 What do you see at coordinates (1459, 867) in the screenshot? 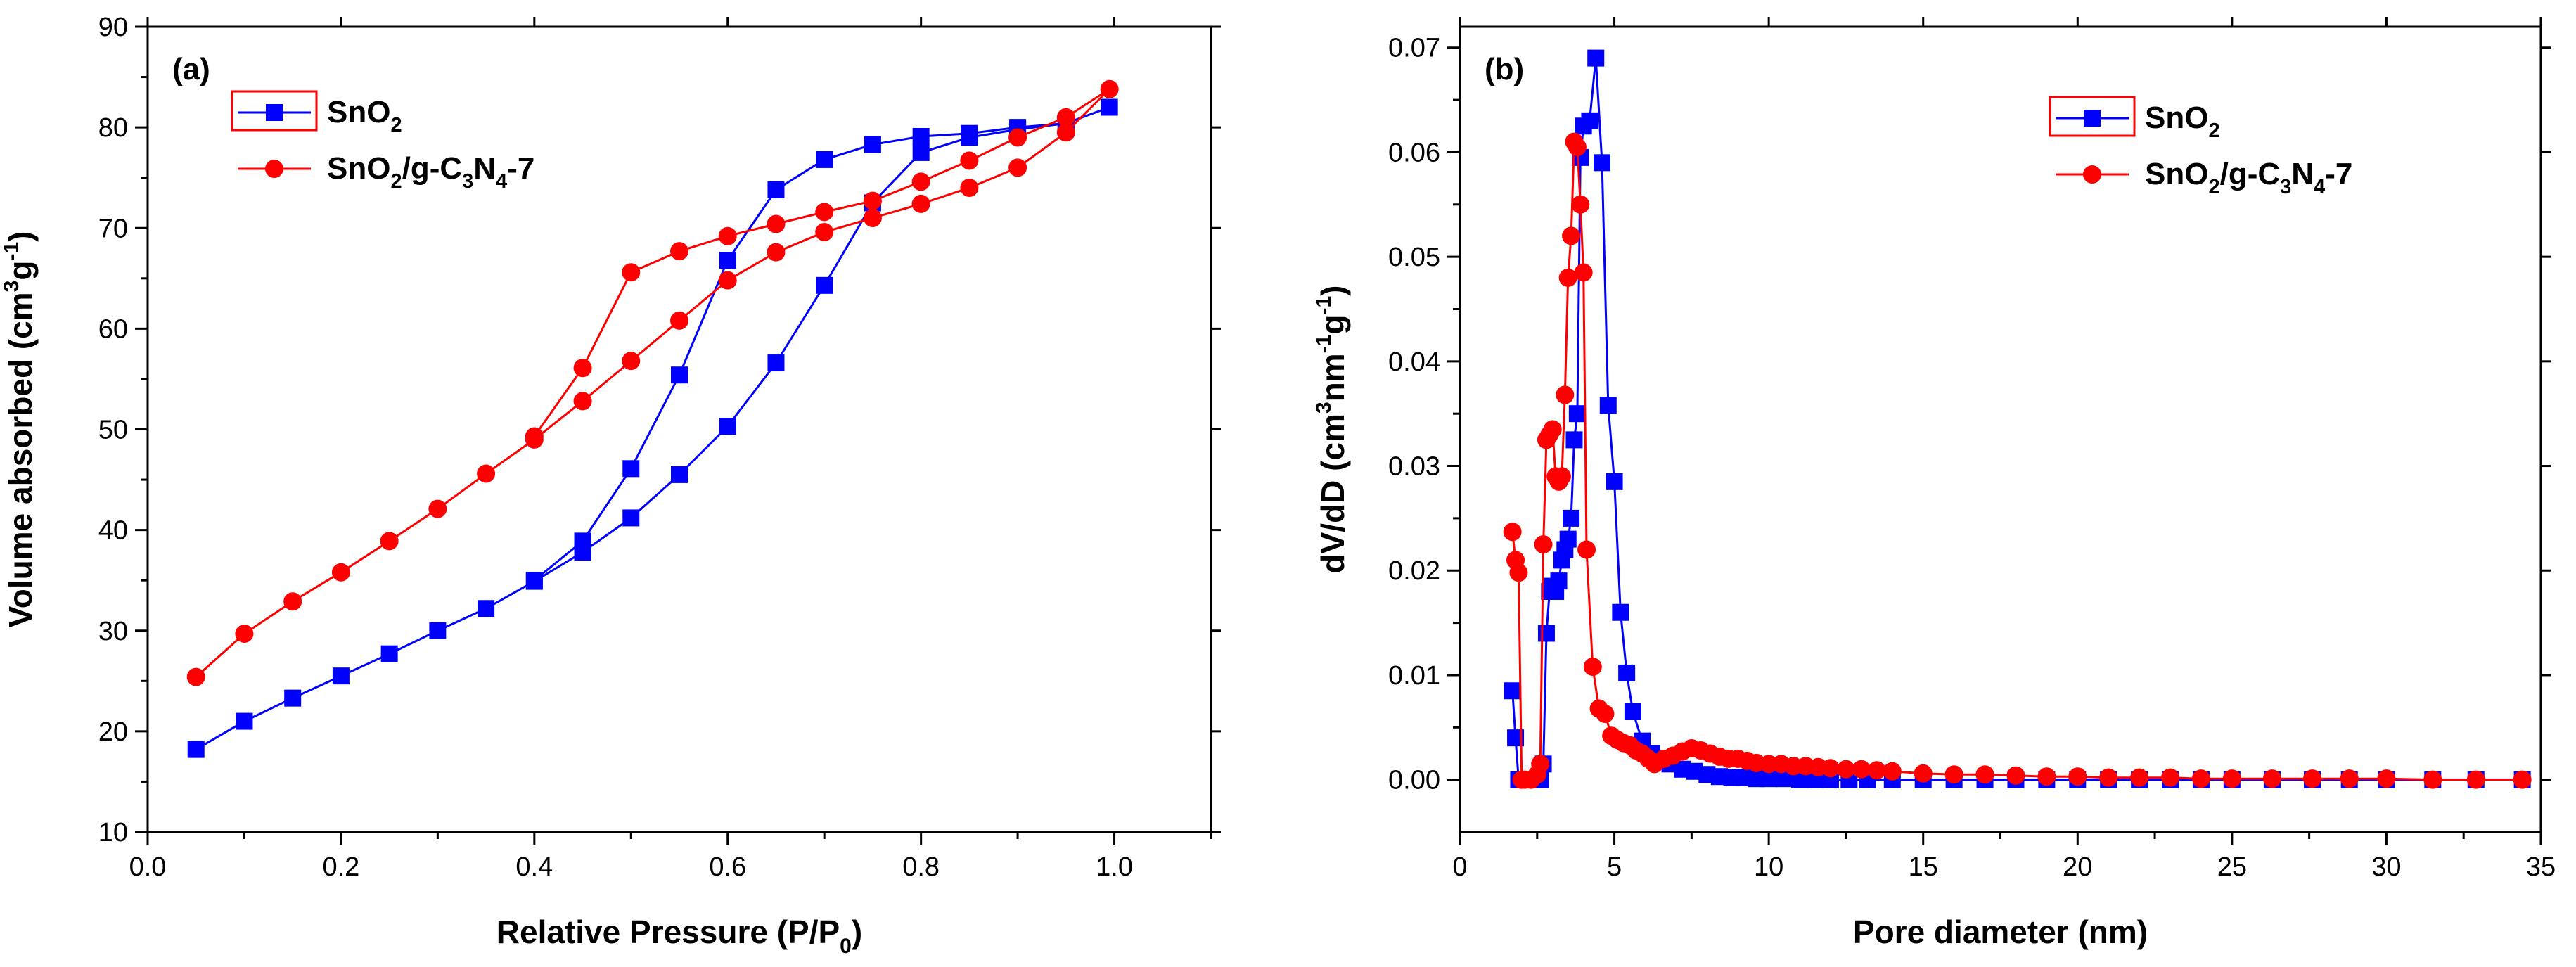
I see `panel-b-x-tick-label: 0` at bounding box center [1459, 867].